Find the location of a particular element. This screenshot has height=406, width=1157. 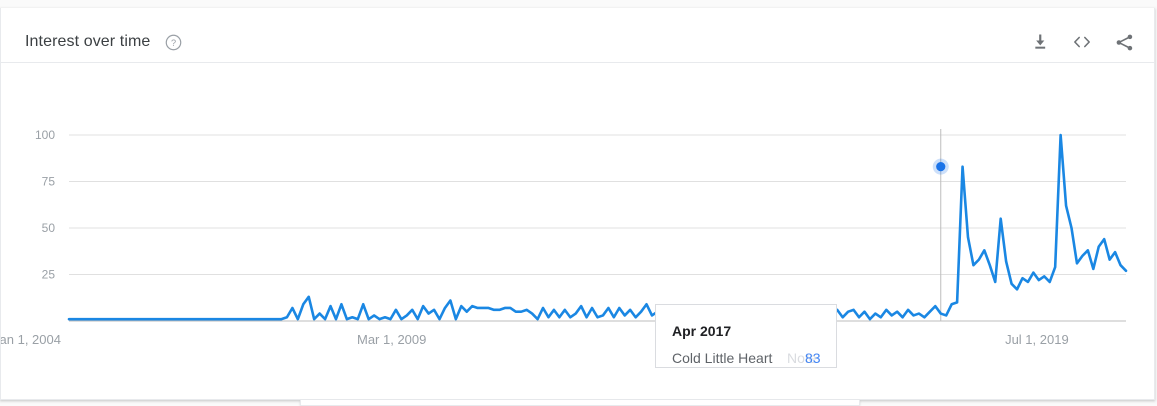

tooltip-value: 83 is located at coordinates (813, 358).